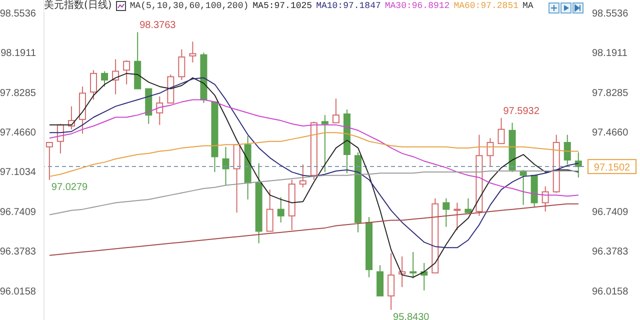 The image size is (640, 320). I want to click on text: MA10:97.1847, so click(348, 6).